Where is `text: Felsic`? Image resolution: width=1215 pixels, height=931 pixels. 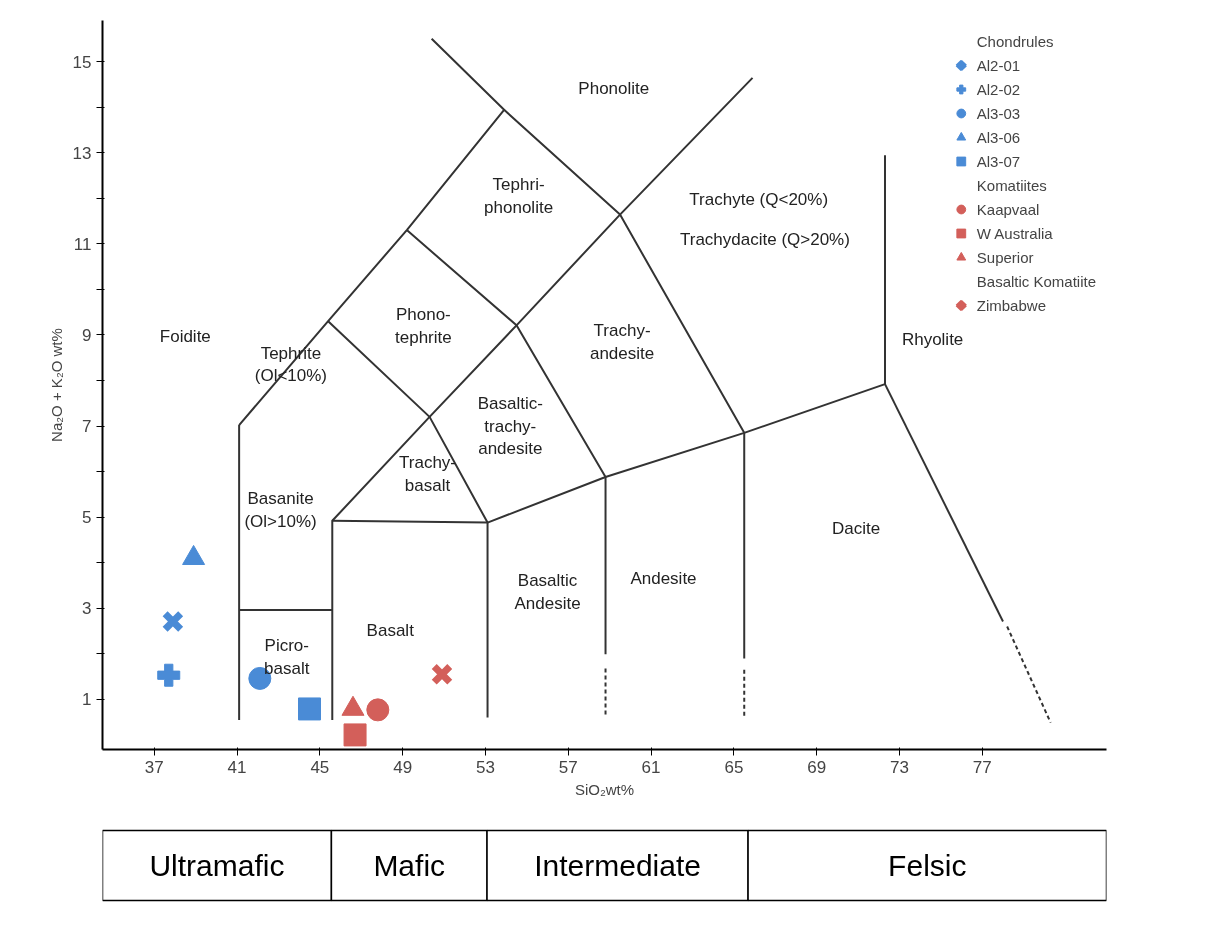 text: Felsic is located at coordinates (927, 865).